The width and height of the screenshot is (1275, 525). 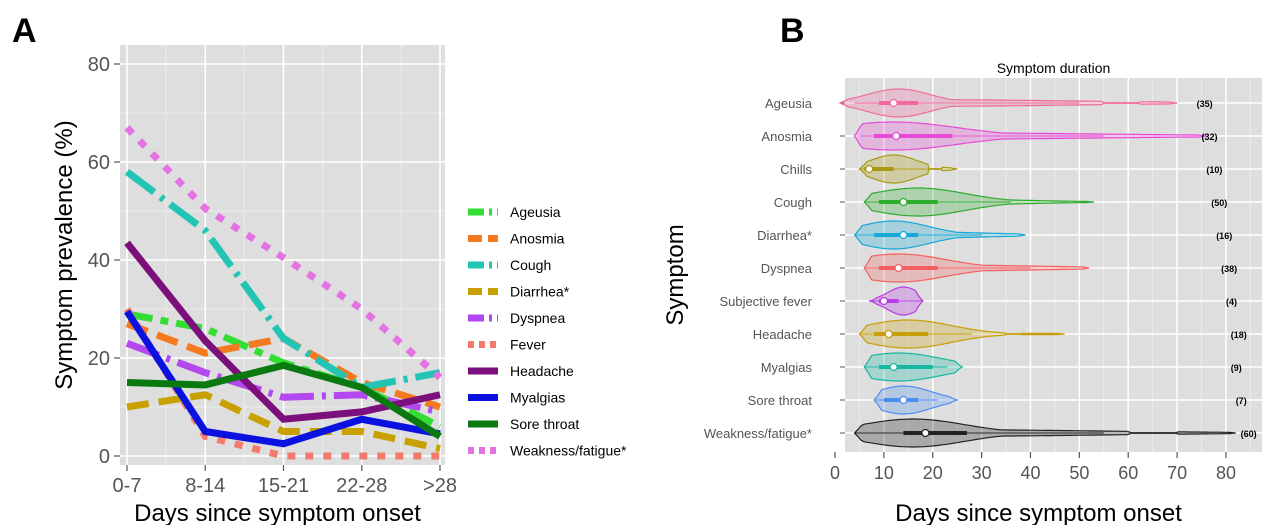 What do you see at coordinates (537, 239) in the screenshot?
I see `legend-label-anosmia: Anosmia` at bounding box center [537, 239].